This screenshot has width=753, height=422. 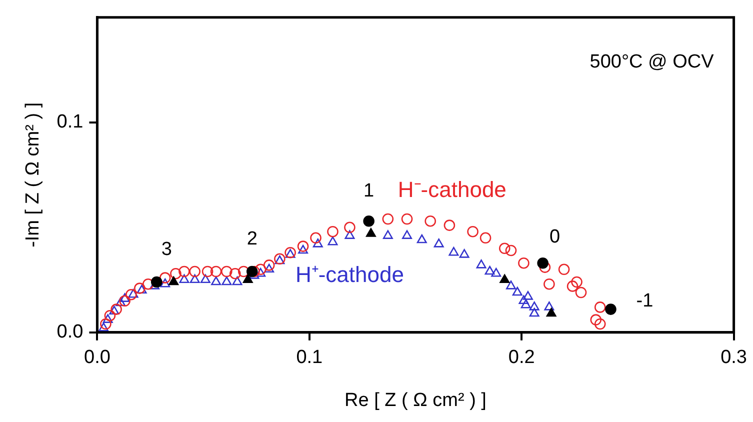 I want to click on x-tick-label: 0.2, so click(x=521, y=357).